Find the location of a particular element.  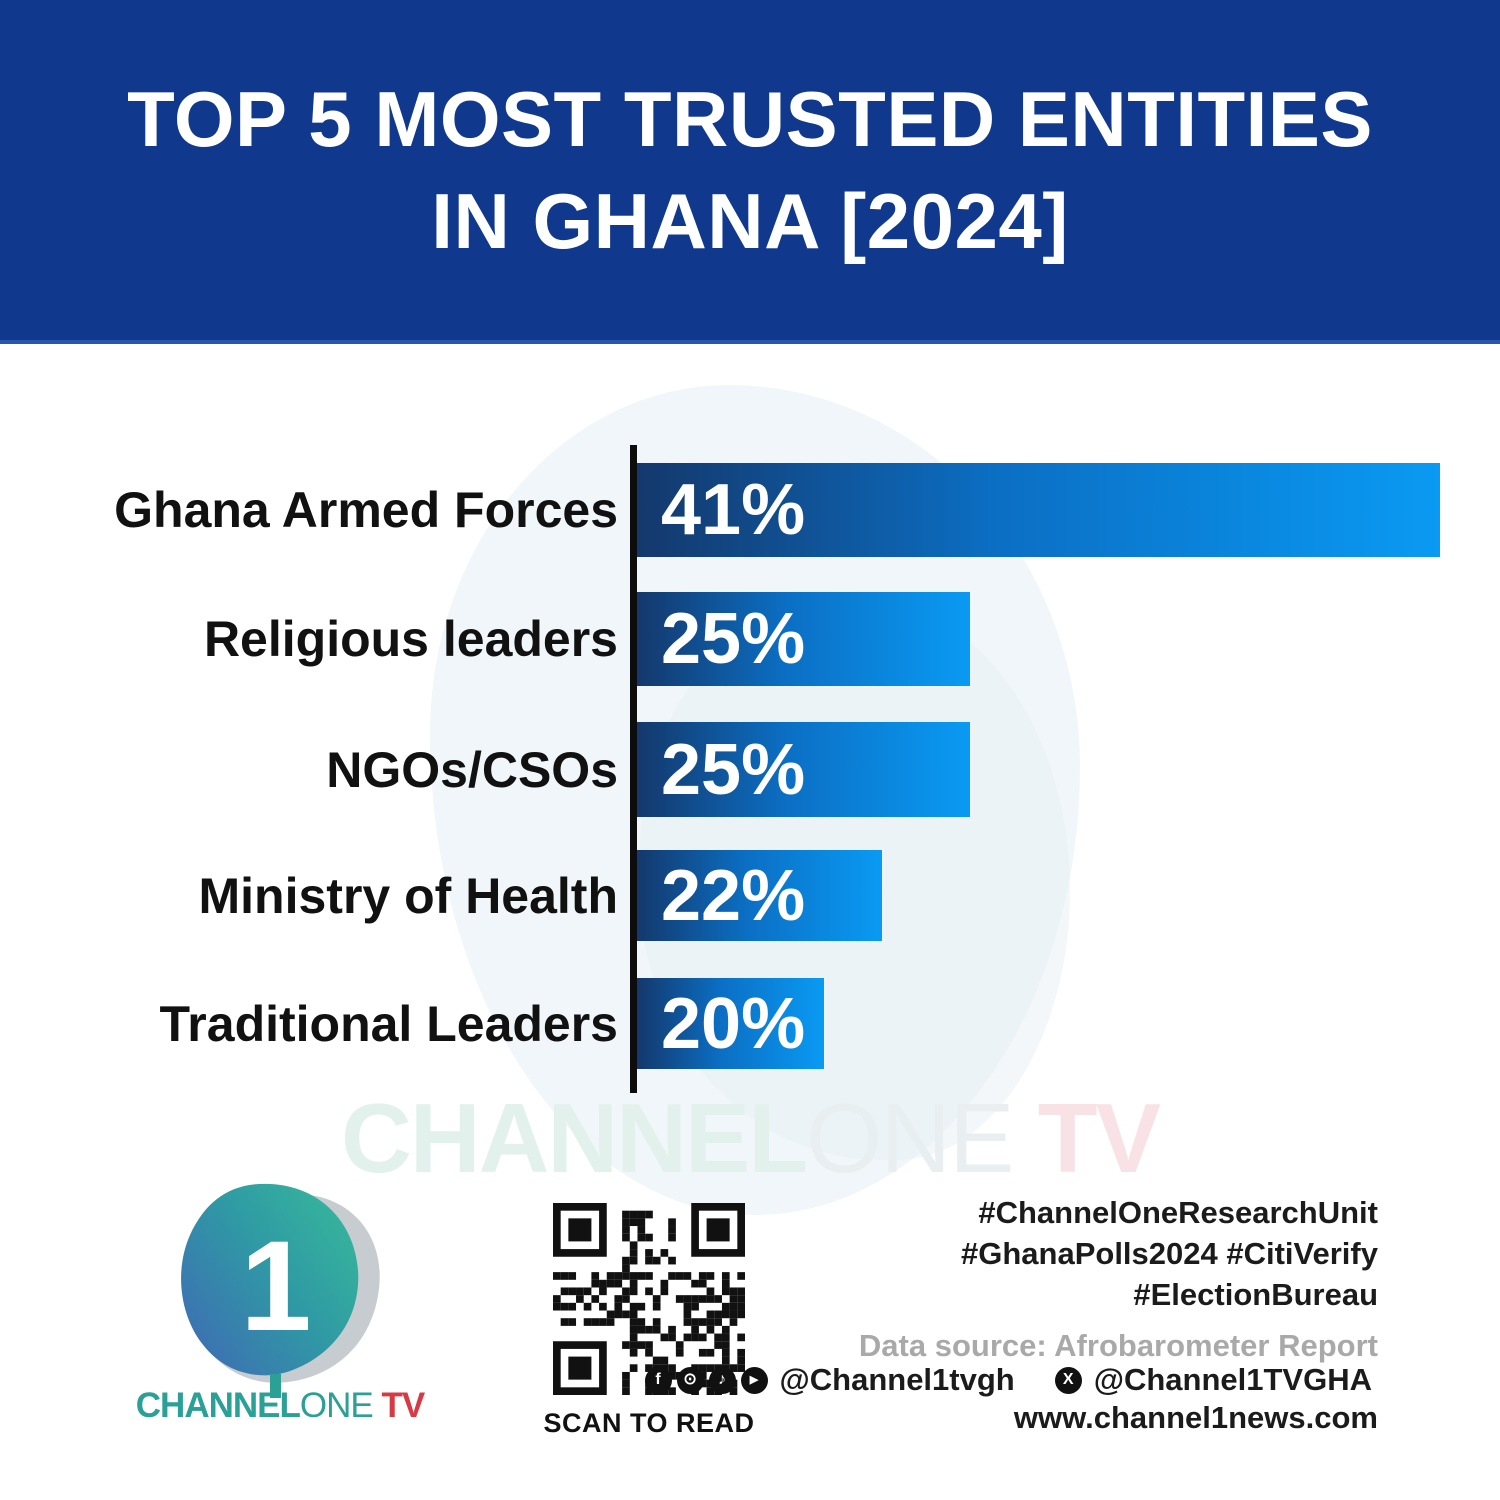

channel-one-logo-mark: 1 is located at coordinates (280, 1290).